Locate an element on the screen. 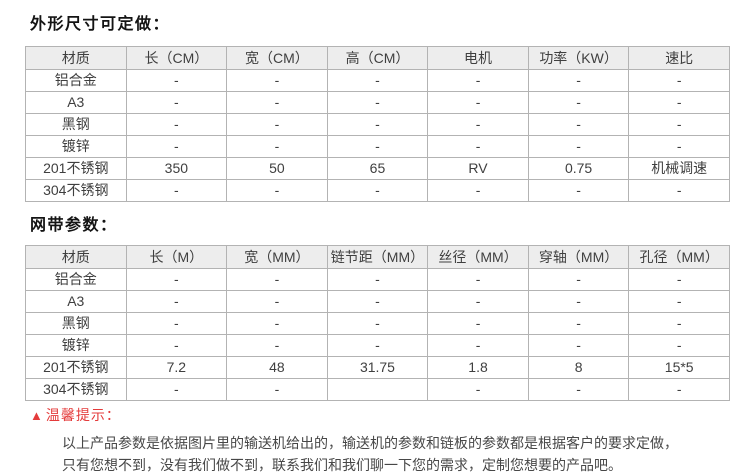 The image size is (750, 476). warning-triangle-icon: ▲ is located at coordinates (37, 415).